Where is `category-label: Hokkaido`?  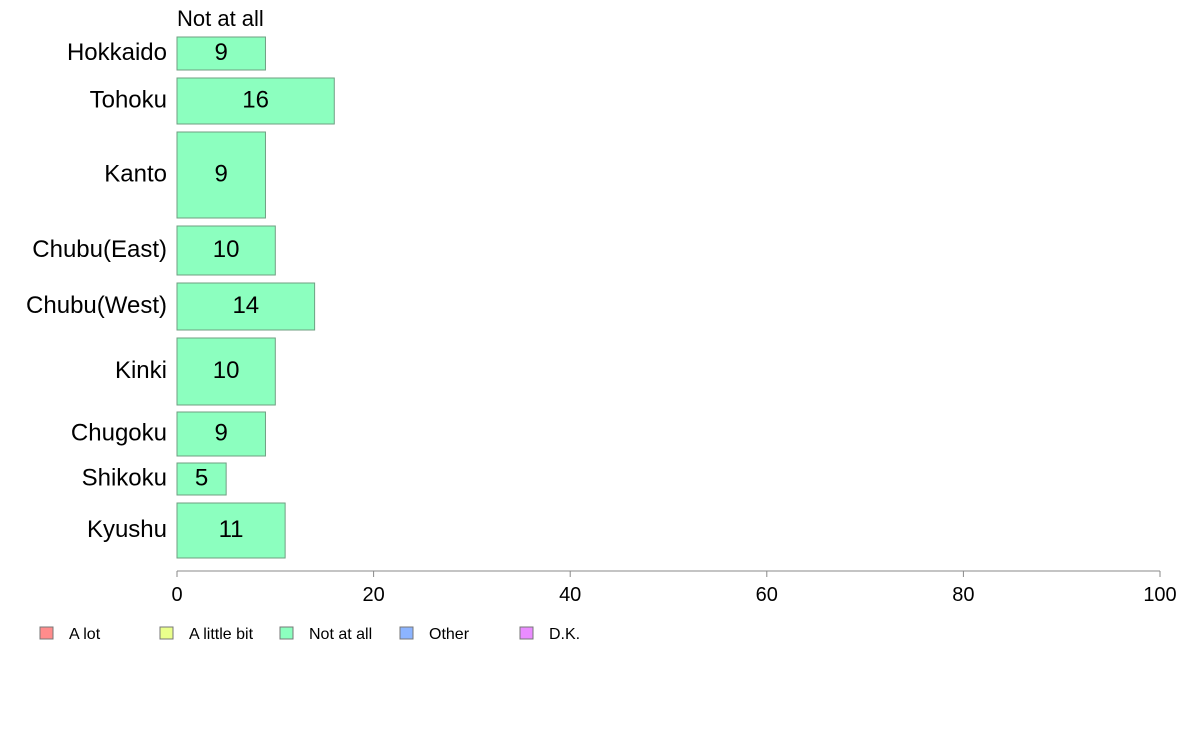 category-label: Hokkaido is located at coordinates (117, 52).